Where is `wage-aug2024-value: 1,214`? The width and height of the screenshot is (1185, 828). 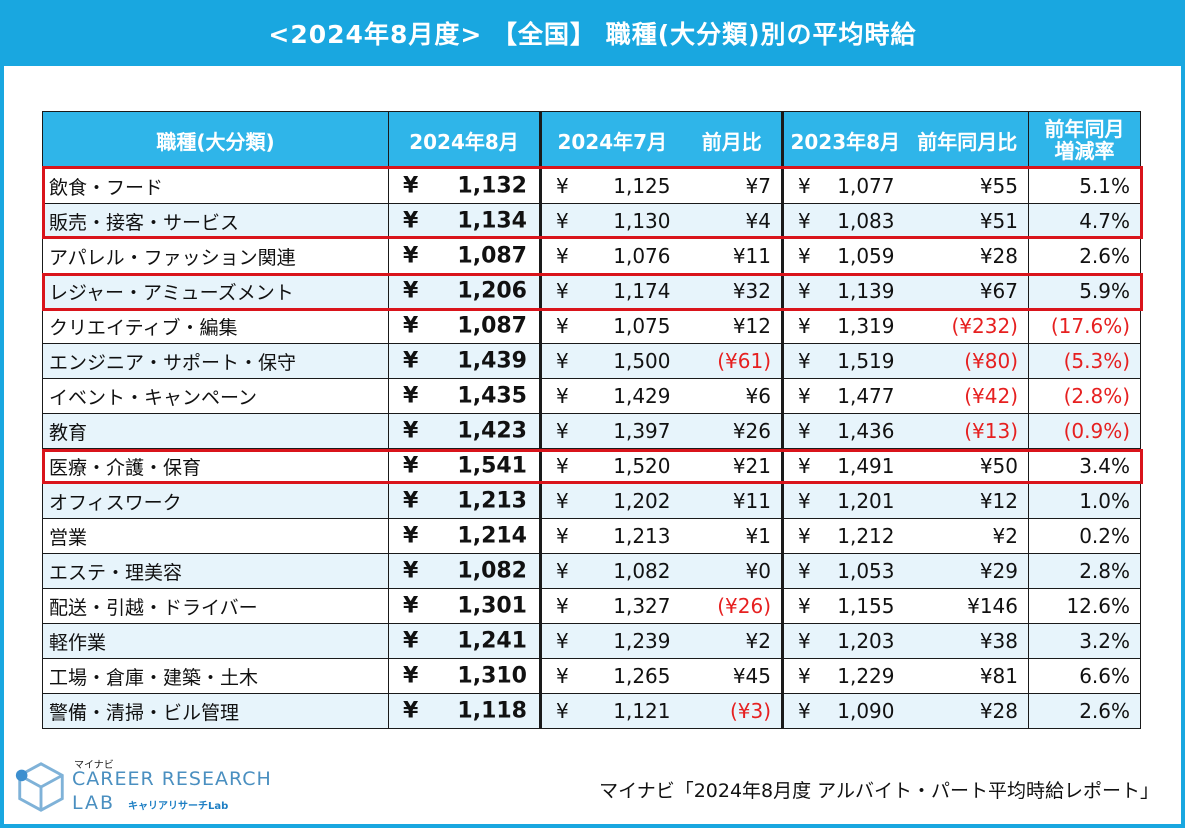 wage-aug2024-value: 1,214 is located at coordinates (492, 536).